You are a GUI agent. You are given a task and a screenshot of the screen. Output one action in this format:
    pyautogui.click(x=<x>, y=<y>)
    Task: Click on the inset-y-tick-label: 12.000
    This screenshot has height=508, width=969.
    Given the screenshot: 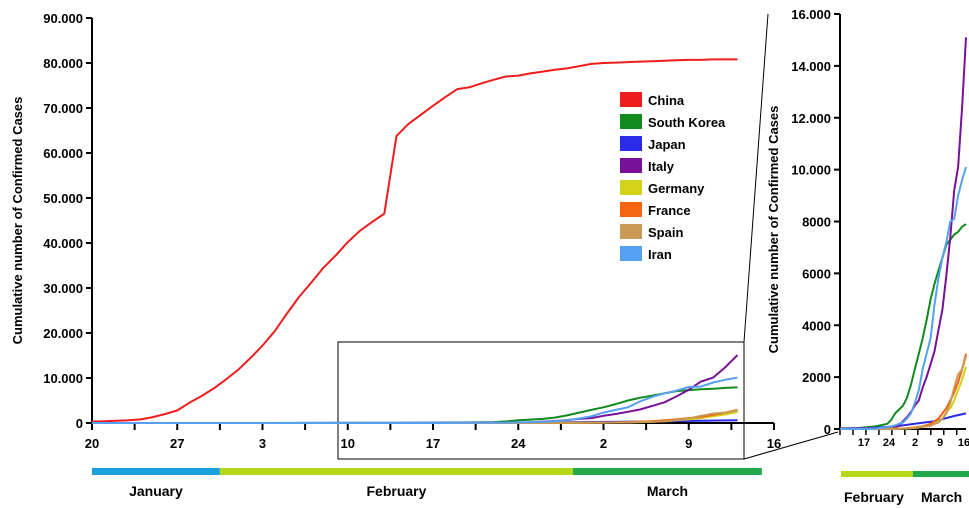 What is the action you would take?
    pyautogui.click(x=811, y=118)
    